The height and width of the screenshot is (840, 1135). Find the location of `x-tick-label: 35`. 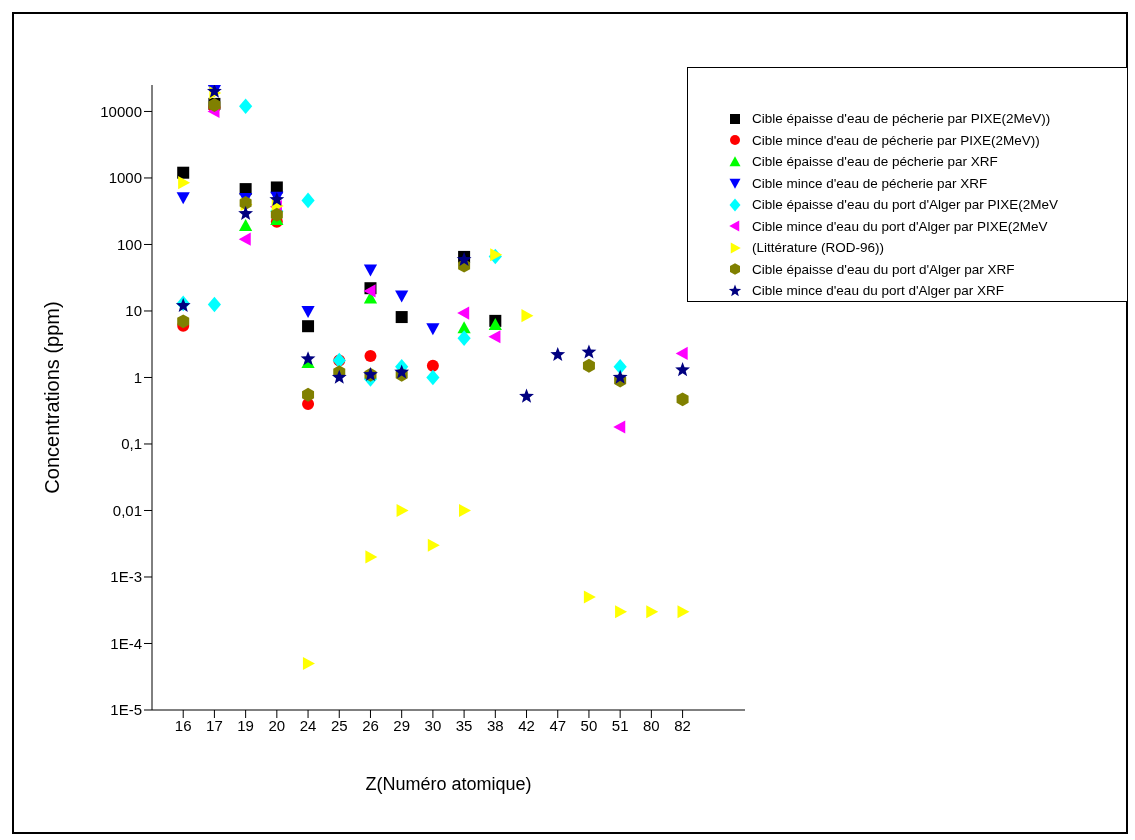

x-tick-label: 35 is located at coordinates (464, 725).